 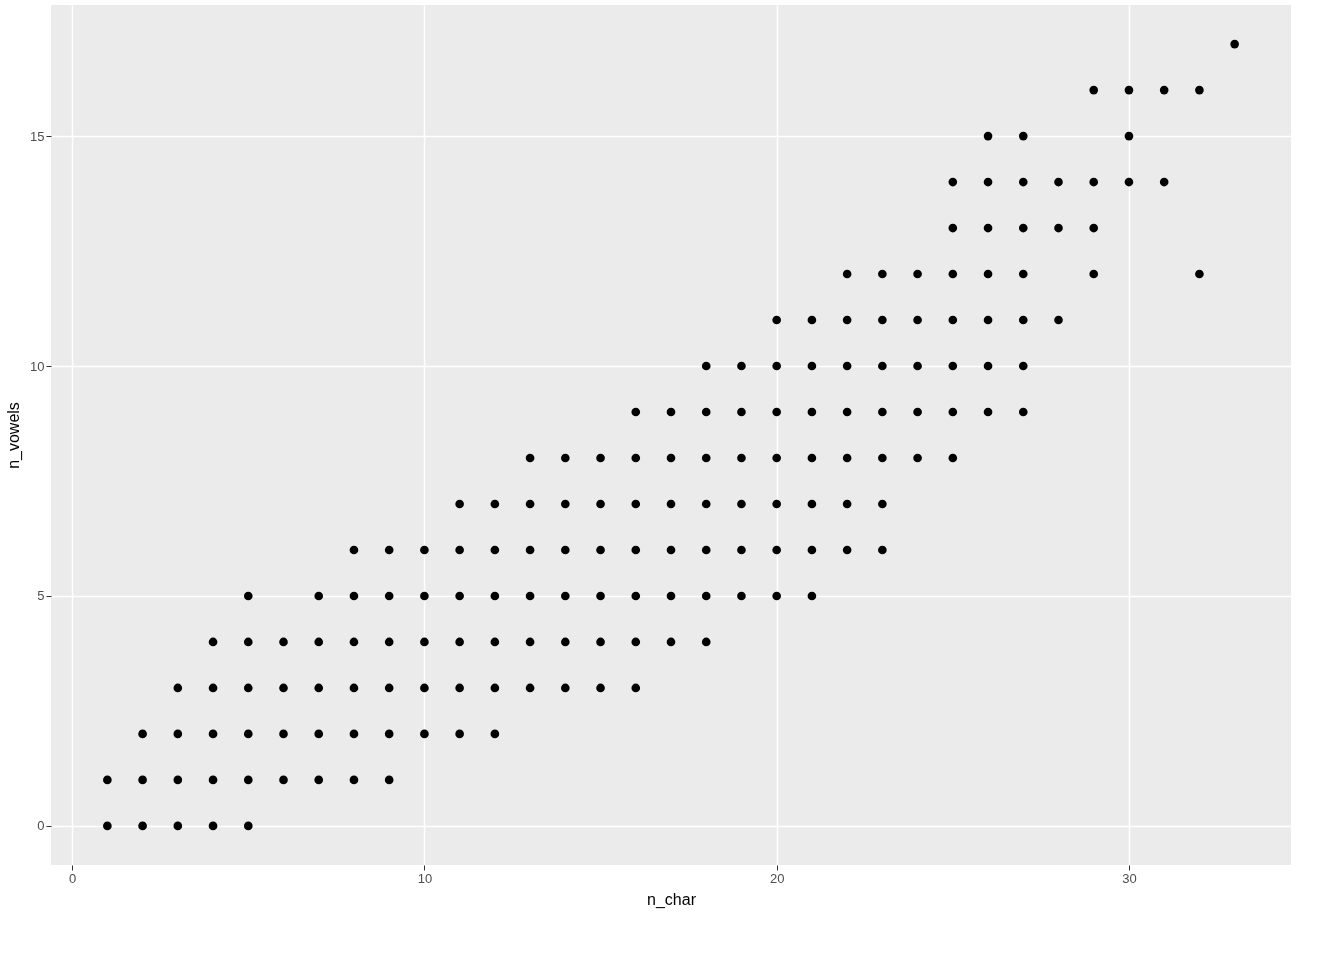 What do you see at coordinates (425, 878) in the screenshot?
I see `x-tick-label: 10` at bounding box center [425, 878].